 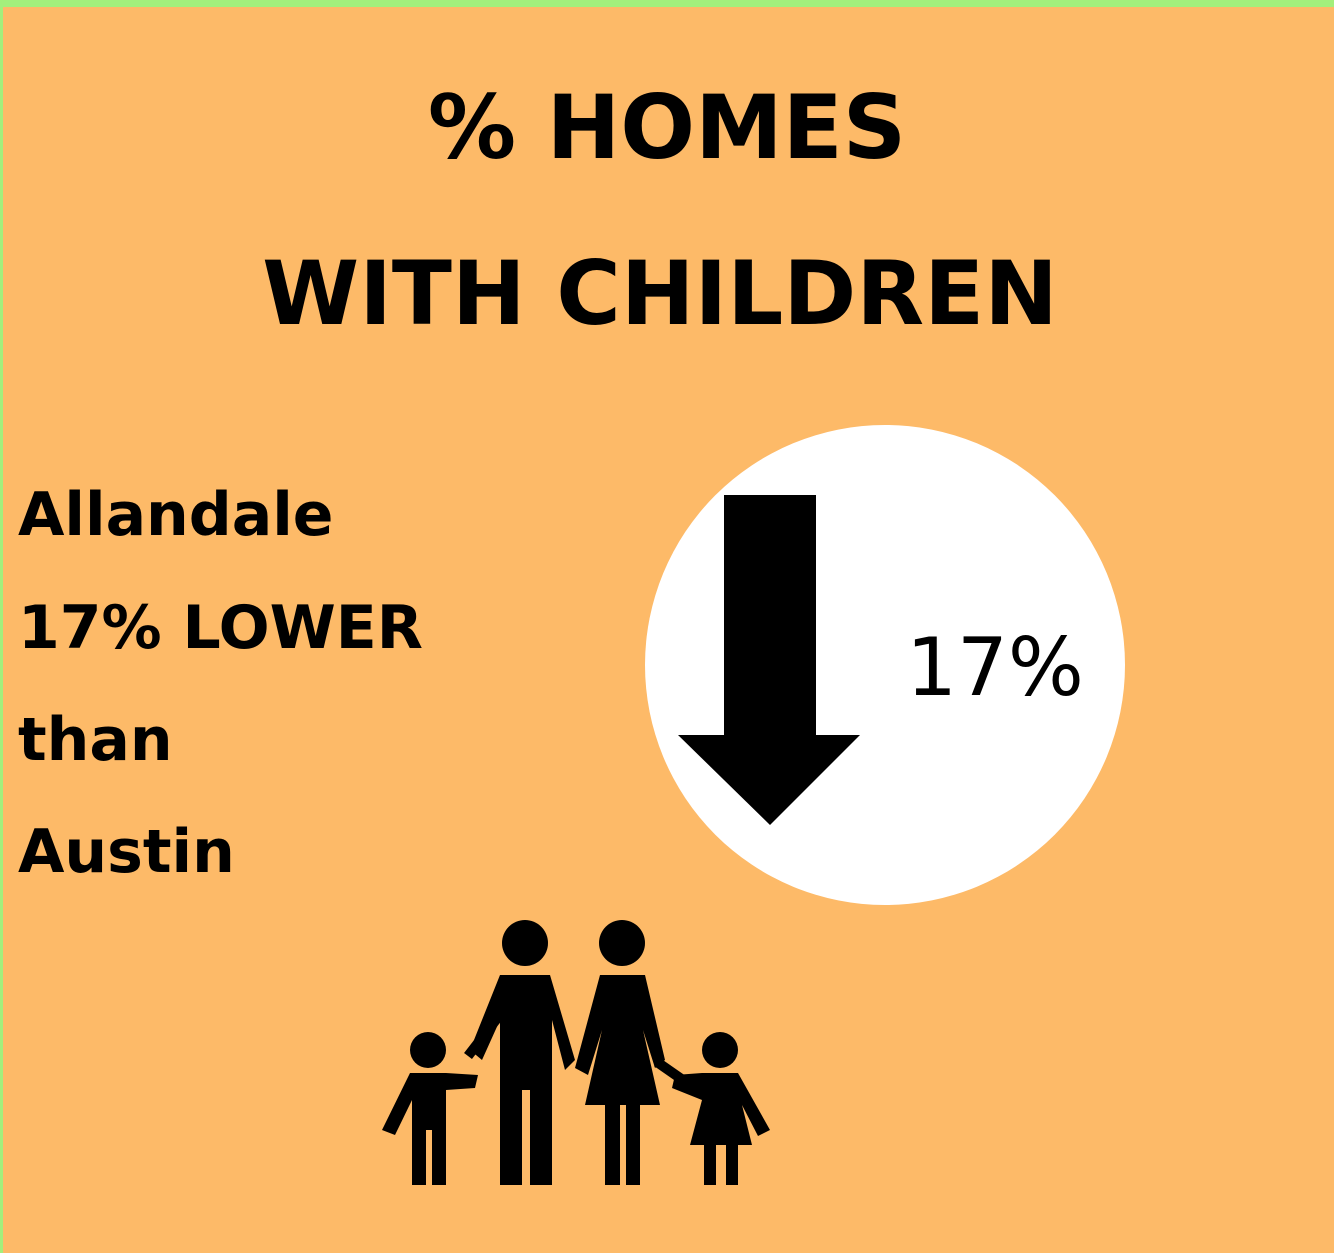 What do you see at coordinates (667, 127) in the screenshot?
I see `title-line: % HOMES` at bounding box center [667, 127].